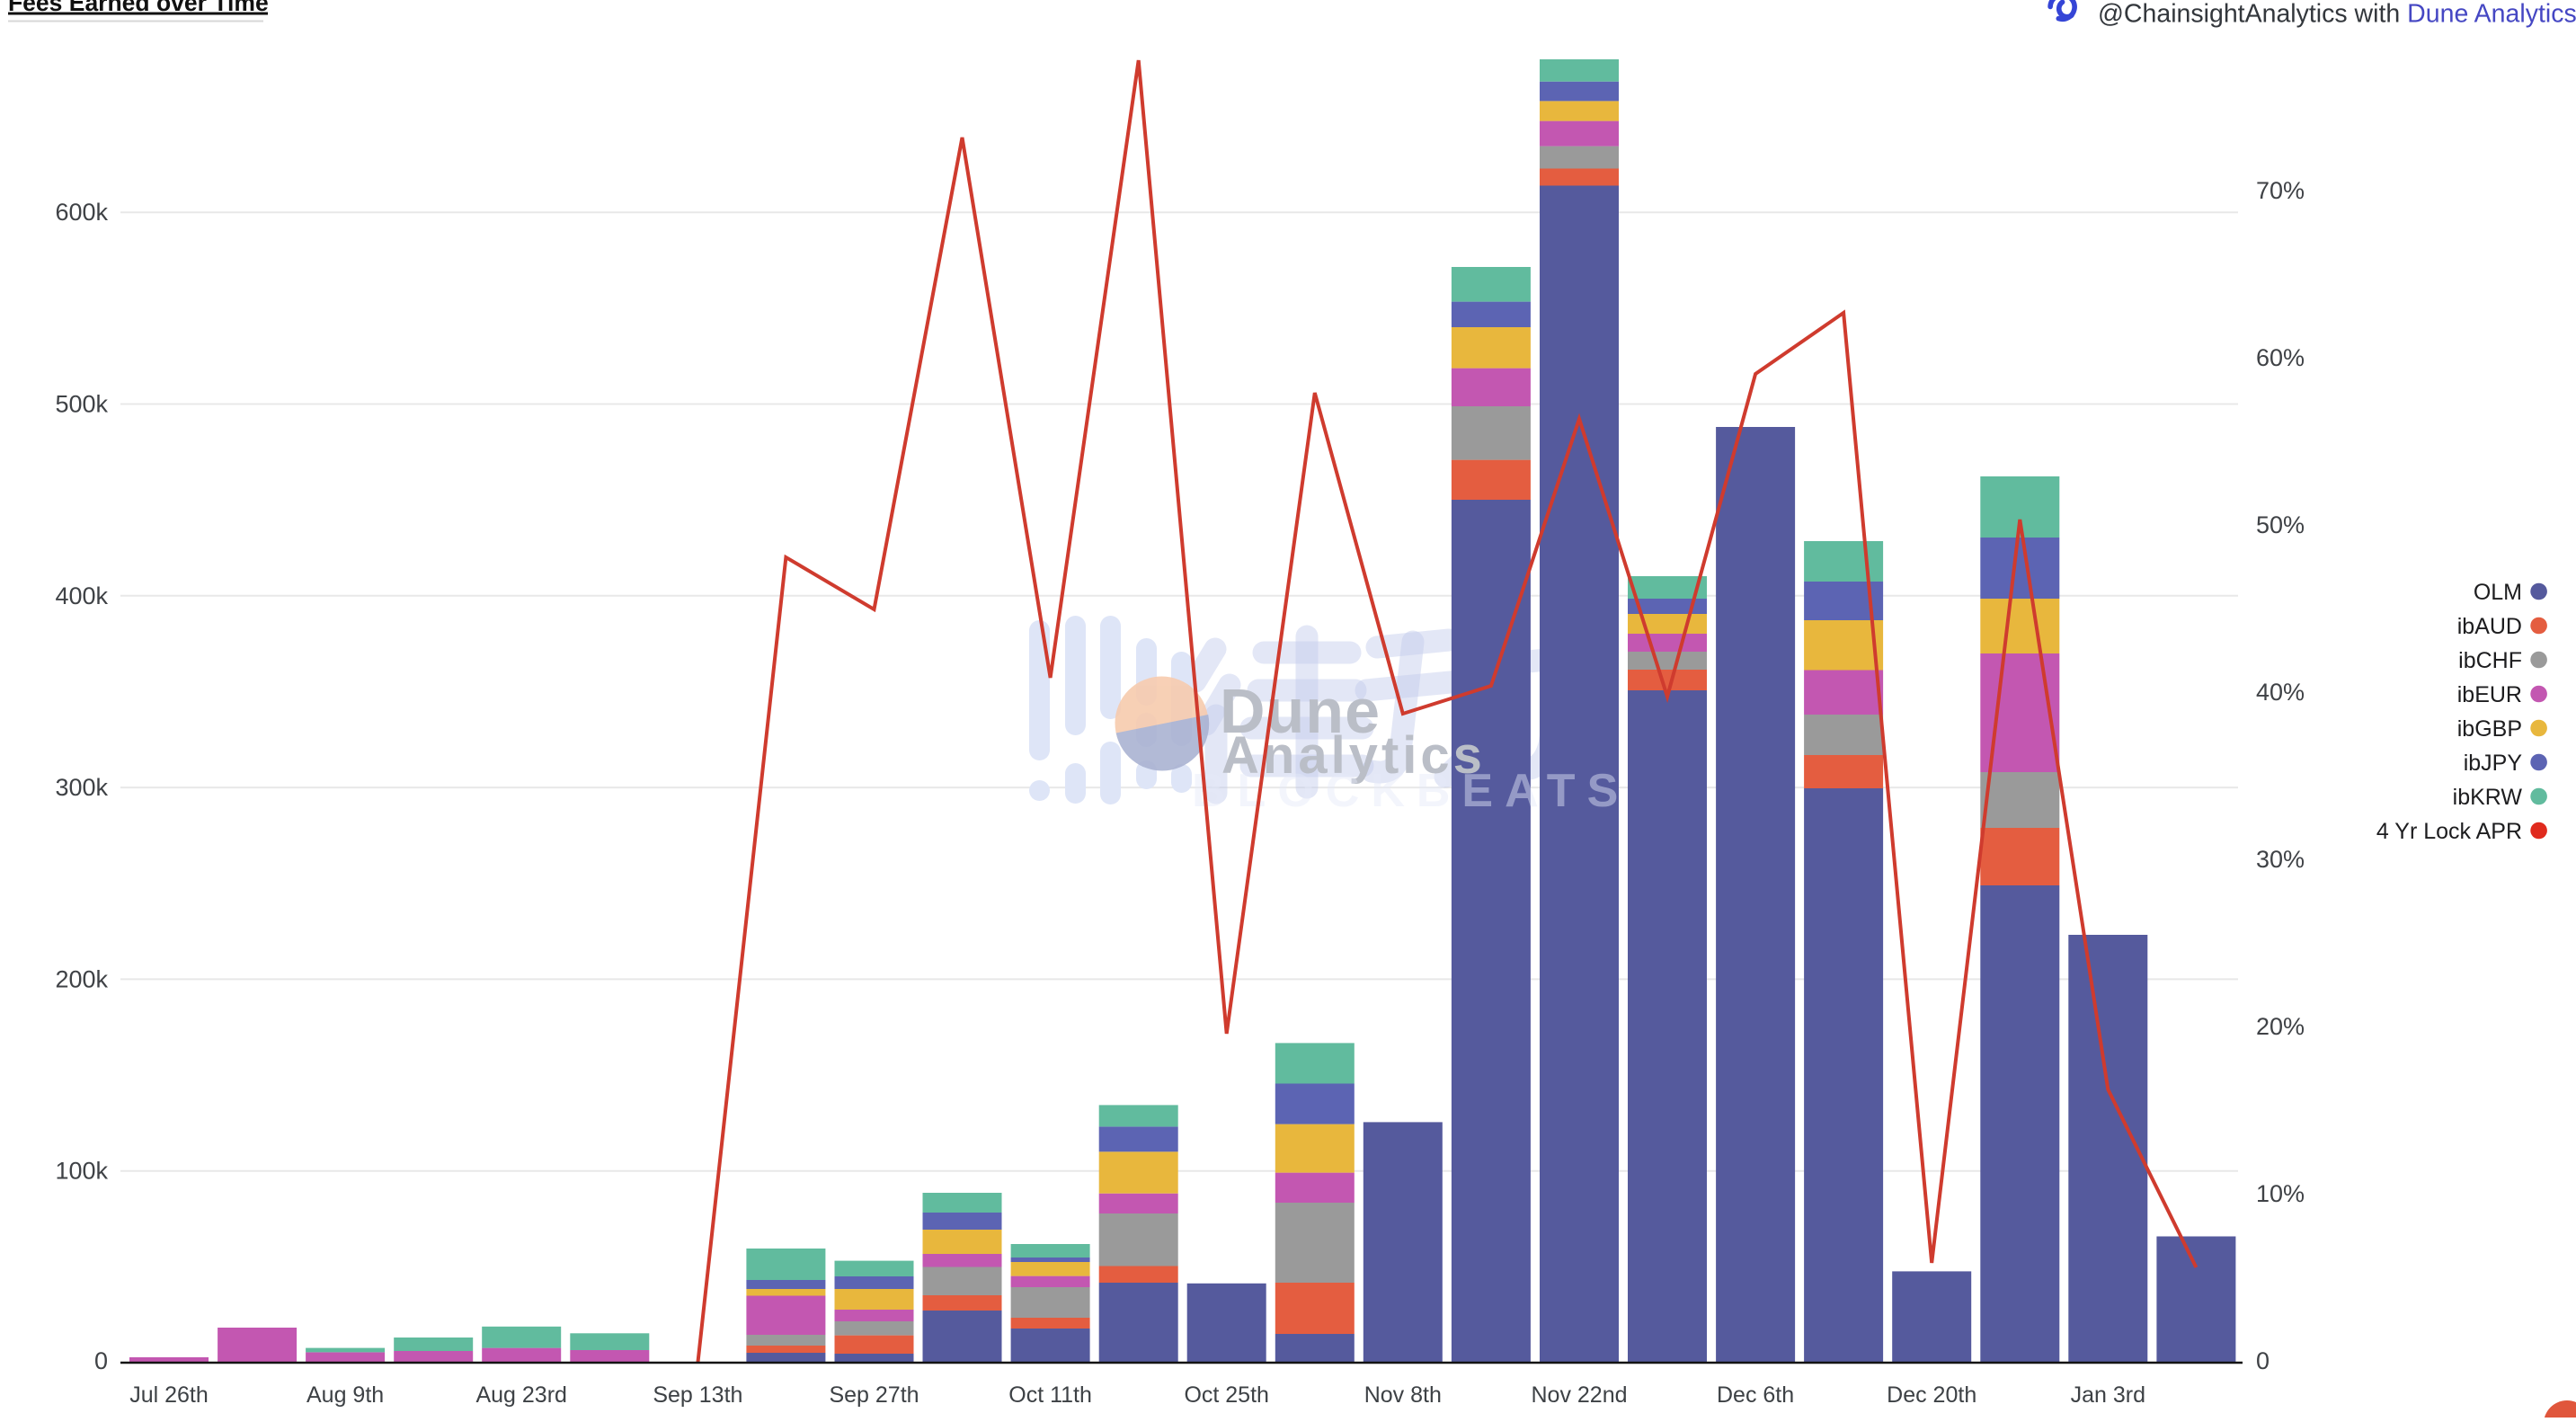 Image resolution: width=2576 pixels, height=1422 pixels. Describe the element at coordinates (81, 788) in the screenshot. I see `svg-text: 300k` at that location.